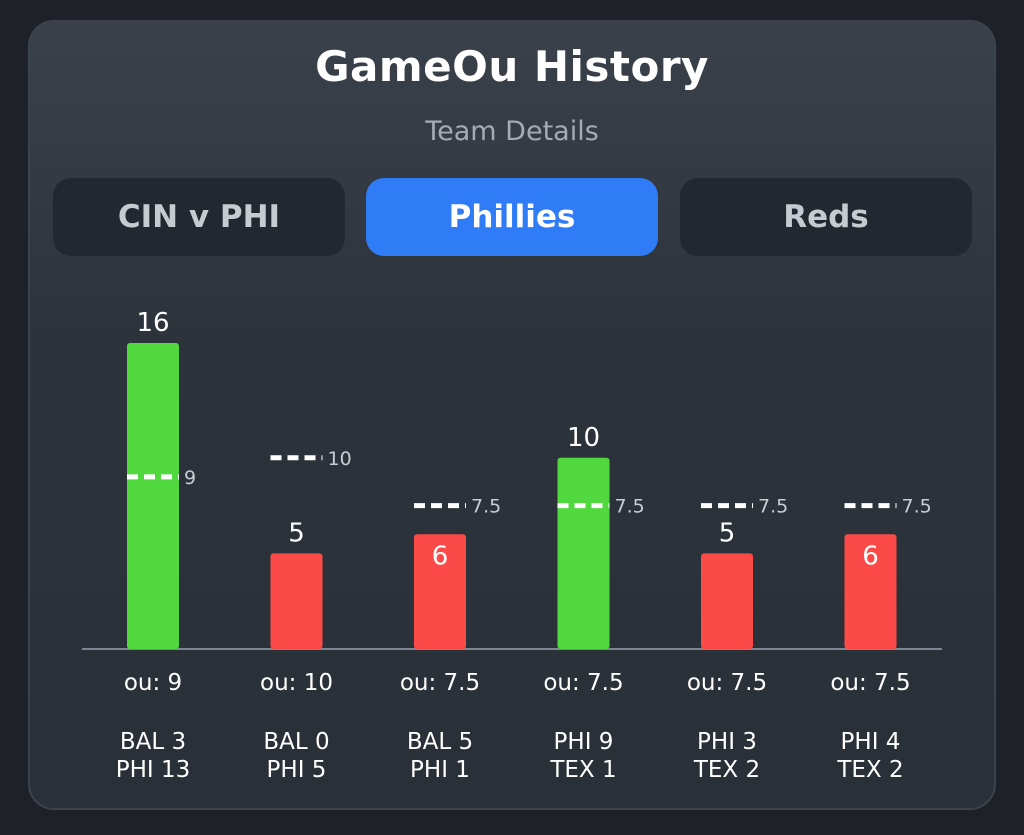 The width and height of the screenshot is (1024, 835). I want to click on ou-category-label: ou: 9, so click(153, 683).